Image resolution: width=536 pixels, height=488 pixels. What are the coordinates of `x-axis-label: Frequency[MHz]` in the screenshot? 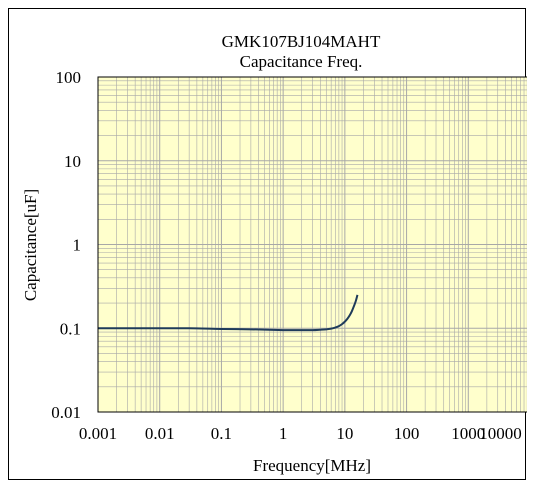 It's located at (312, 465).